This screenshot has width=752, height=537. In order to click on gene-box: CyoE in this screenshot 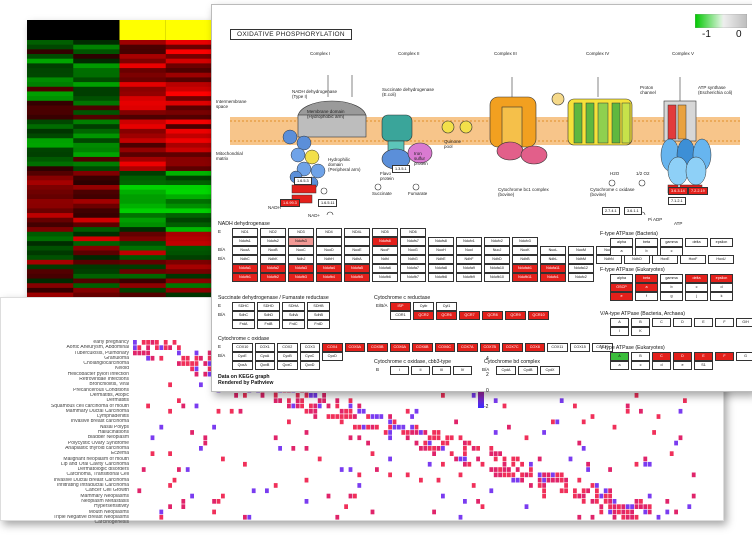, I will do `click(242, 356)`.